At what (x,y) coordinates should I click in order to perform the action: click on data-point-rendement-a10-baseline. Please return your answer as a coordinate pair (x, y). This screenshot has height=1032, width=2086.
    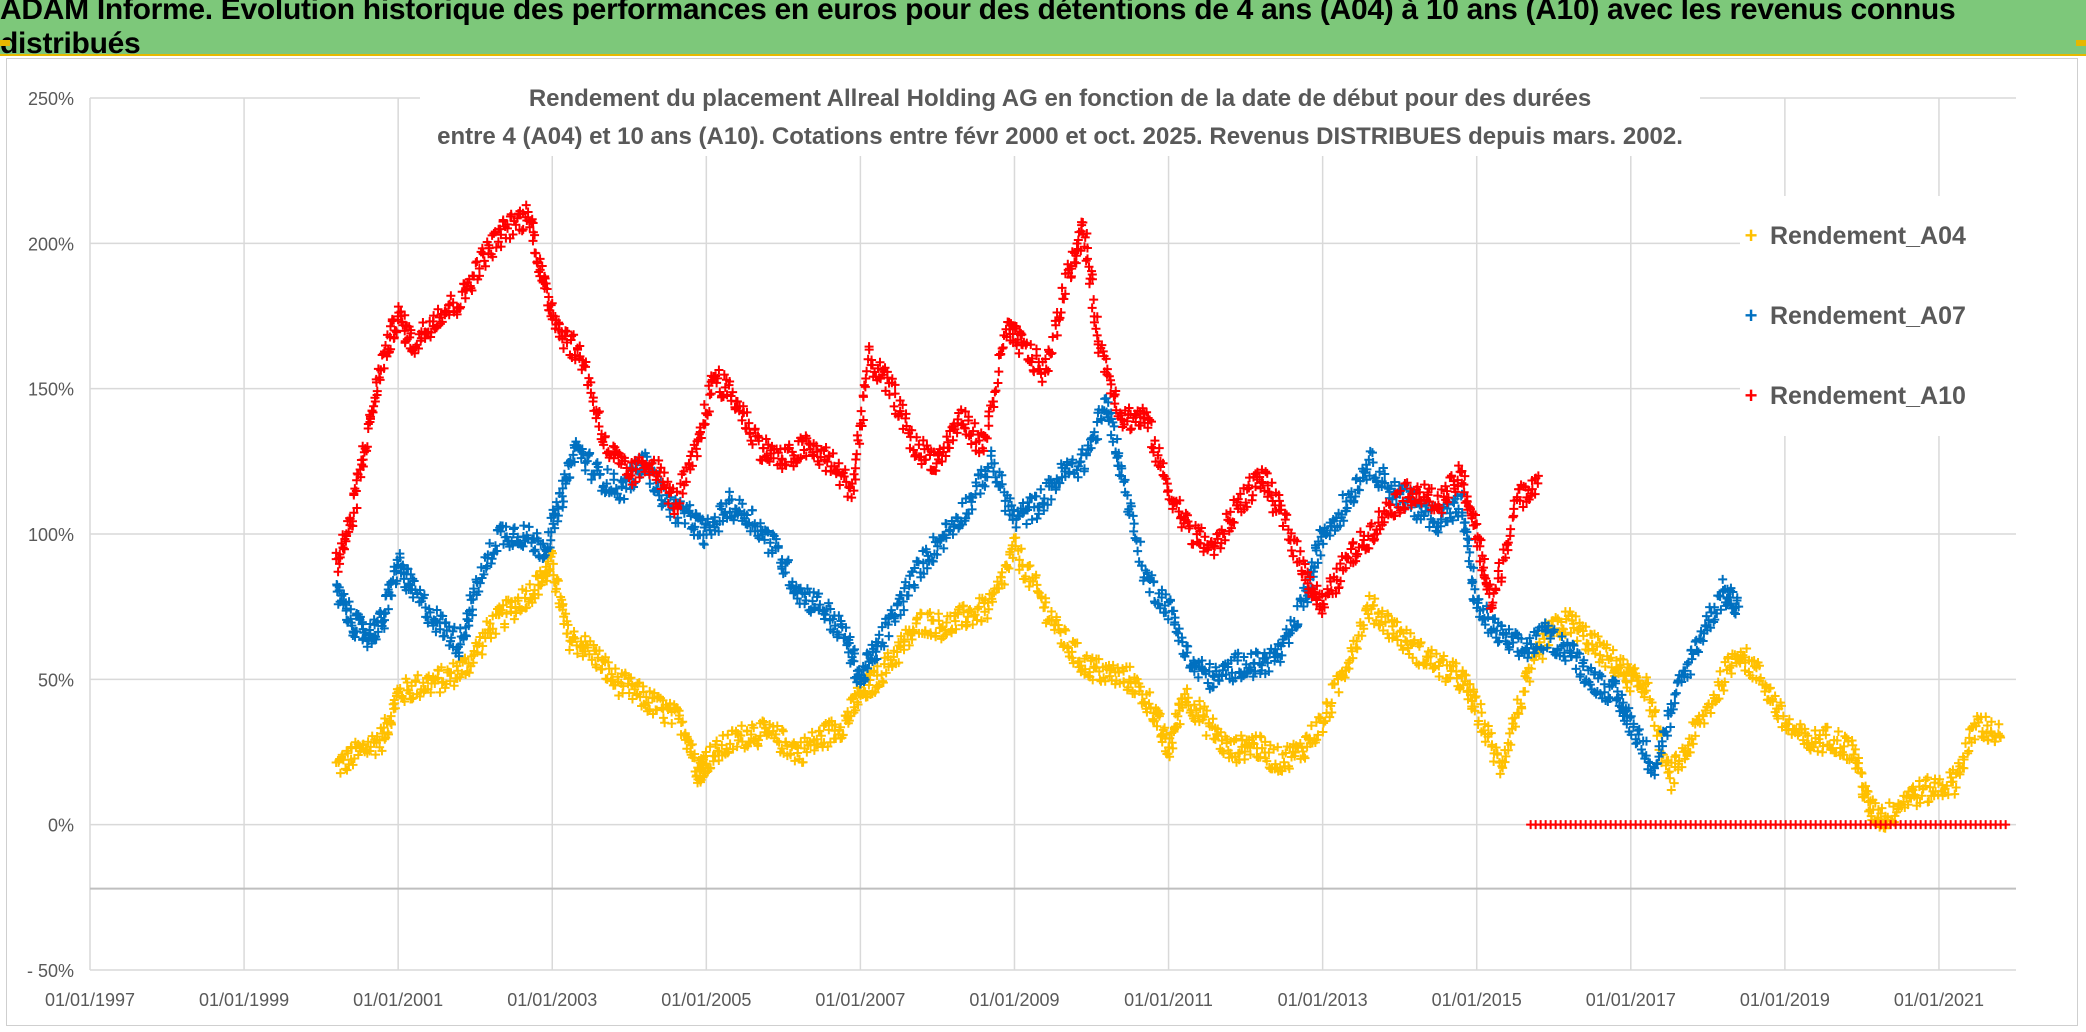
    Looking at the image, I should click on (2006, 825).